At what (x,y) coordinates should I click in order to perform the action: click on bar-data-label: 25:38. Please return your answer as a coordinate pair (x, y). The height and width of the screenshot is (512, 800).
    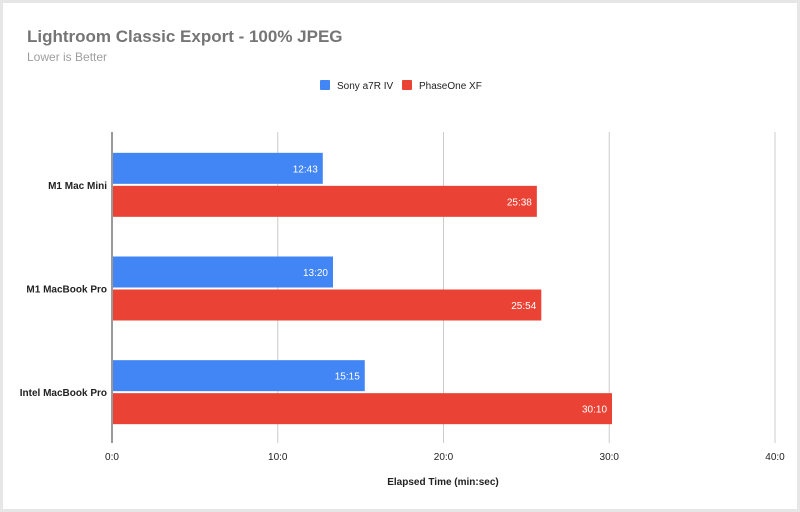
    Looking at the image, I should click on (519, 202).